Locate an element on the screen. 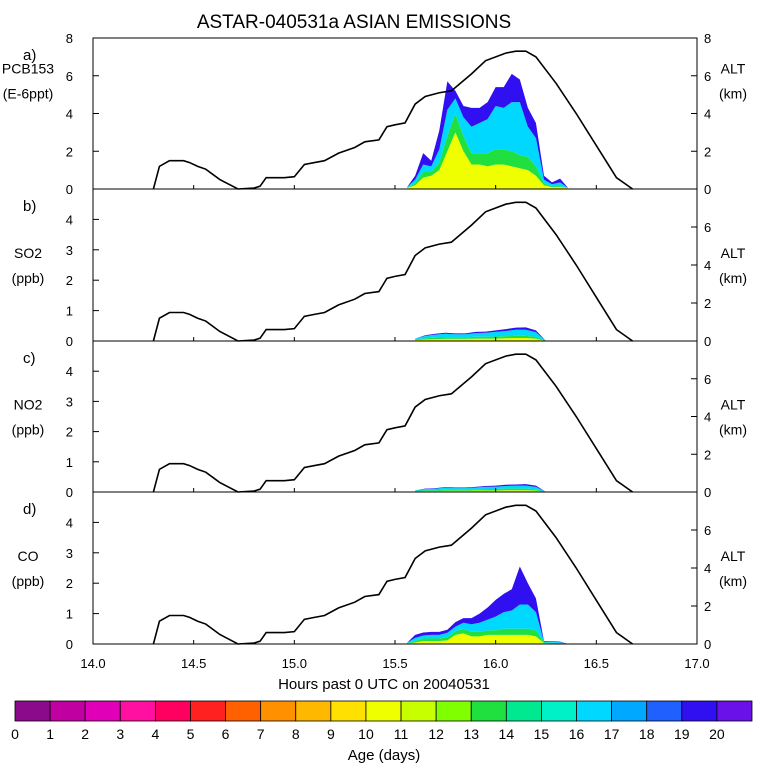 The height and width of the screenshot is (768, 768). colorbar-tick-label: 10 is located at coordinates (366, 734).